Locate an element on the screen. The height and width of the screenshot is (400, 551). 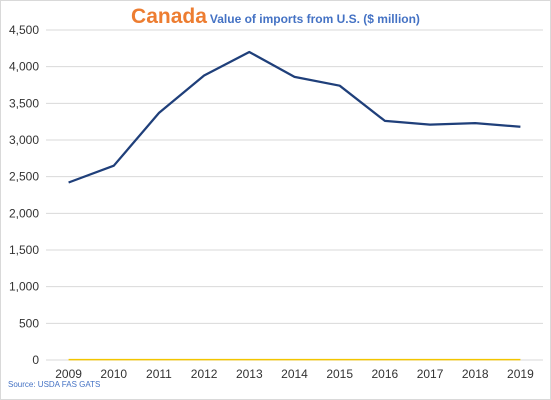
y-tick-label: 3,000 is located at coordinates (24, 140).